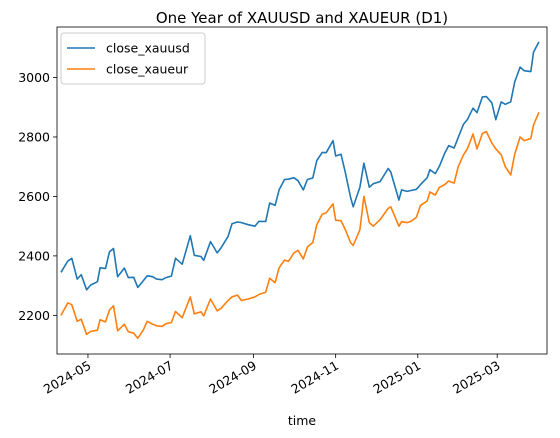 This screenshot has width=560, height=438. What do you see at coordinates (232, 377) in the screenshot?
I see `x-tick-label: 2024-09` at bounding box center [232, 377].